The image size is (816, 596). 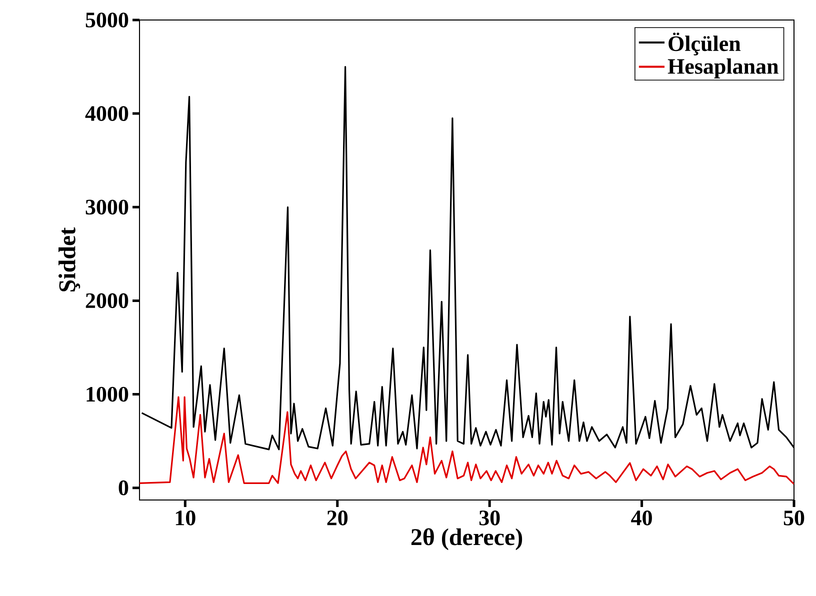 What do you see at coordinates (107, 20) in the screenshot?
I see `y-tick-label: 5000` at bounding box center [107, 20].